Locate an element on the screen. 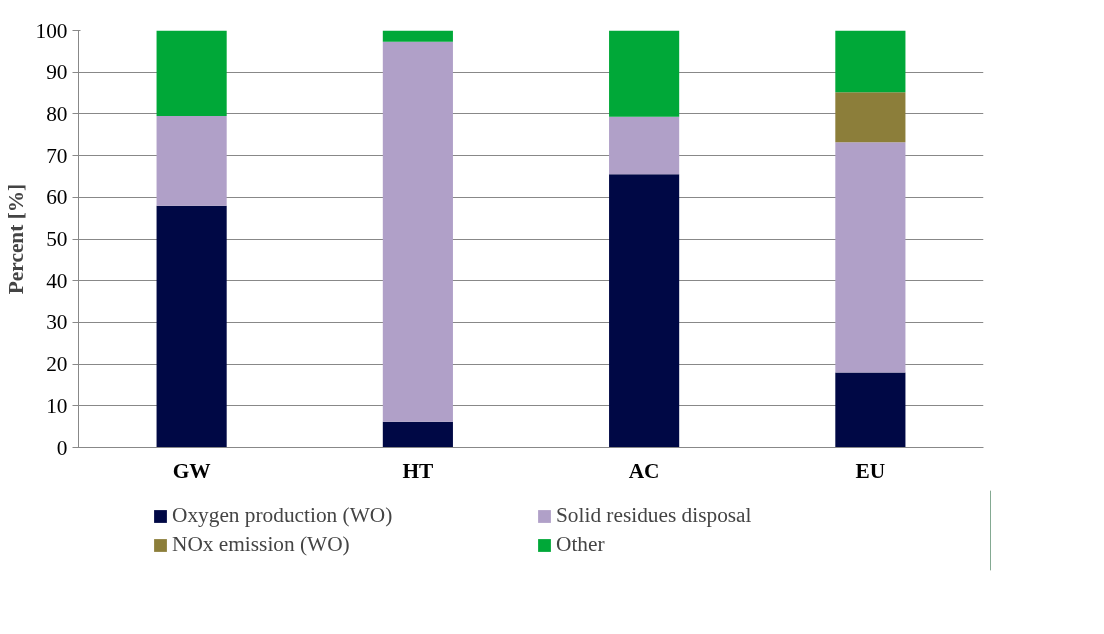 The height and width of the screenshot is (634, 1104). x-tick-label: GW is located at coordinates (191, 470).